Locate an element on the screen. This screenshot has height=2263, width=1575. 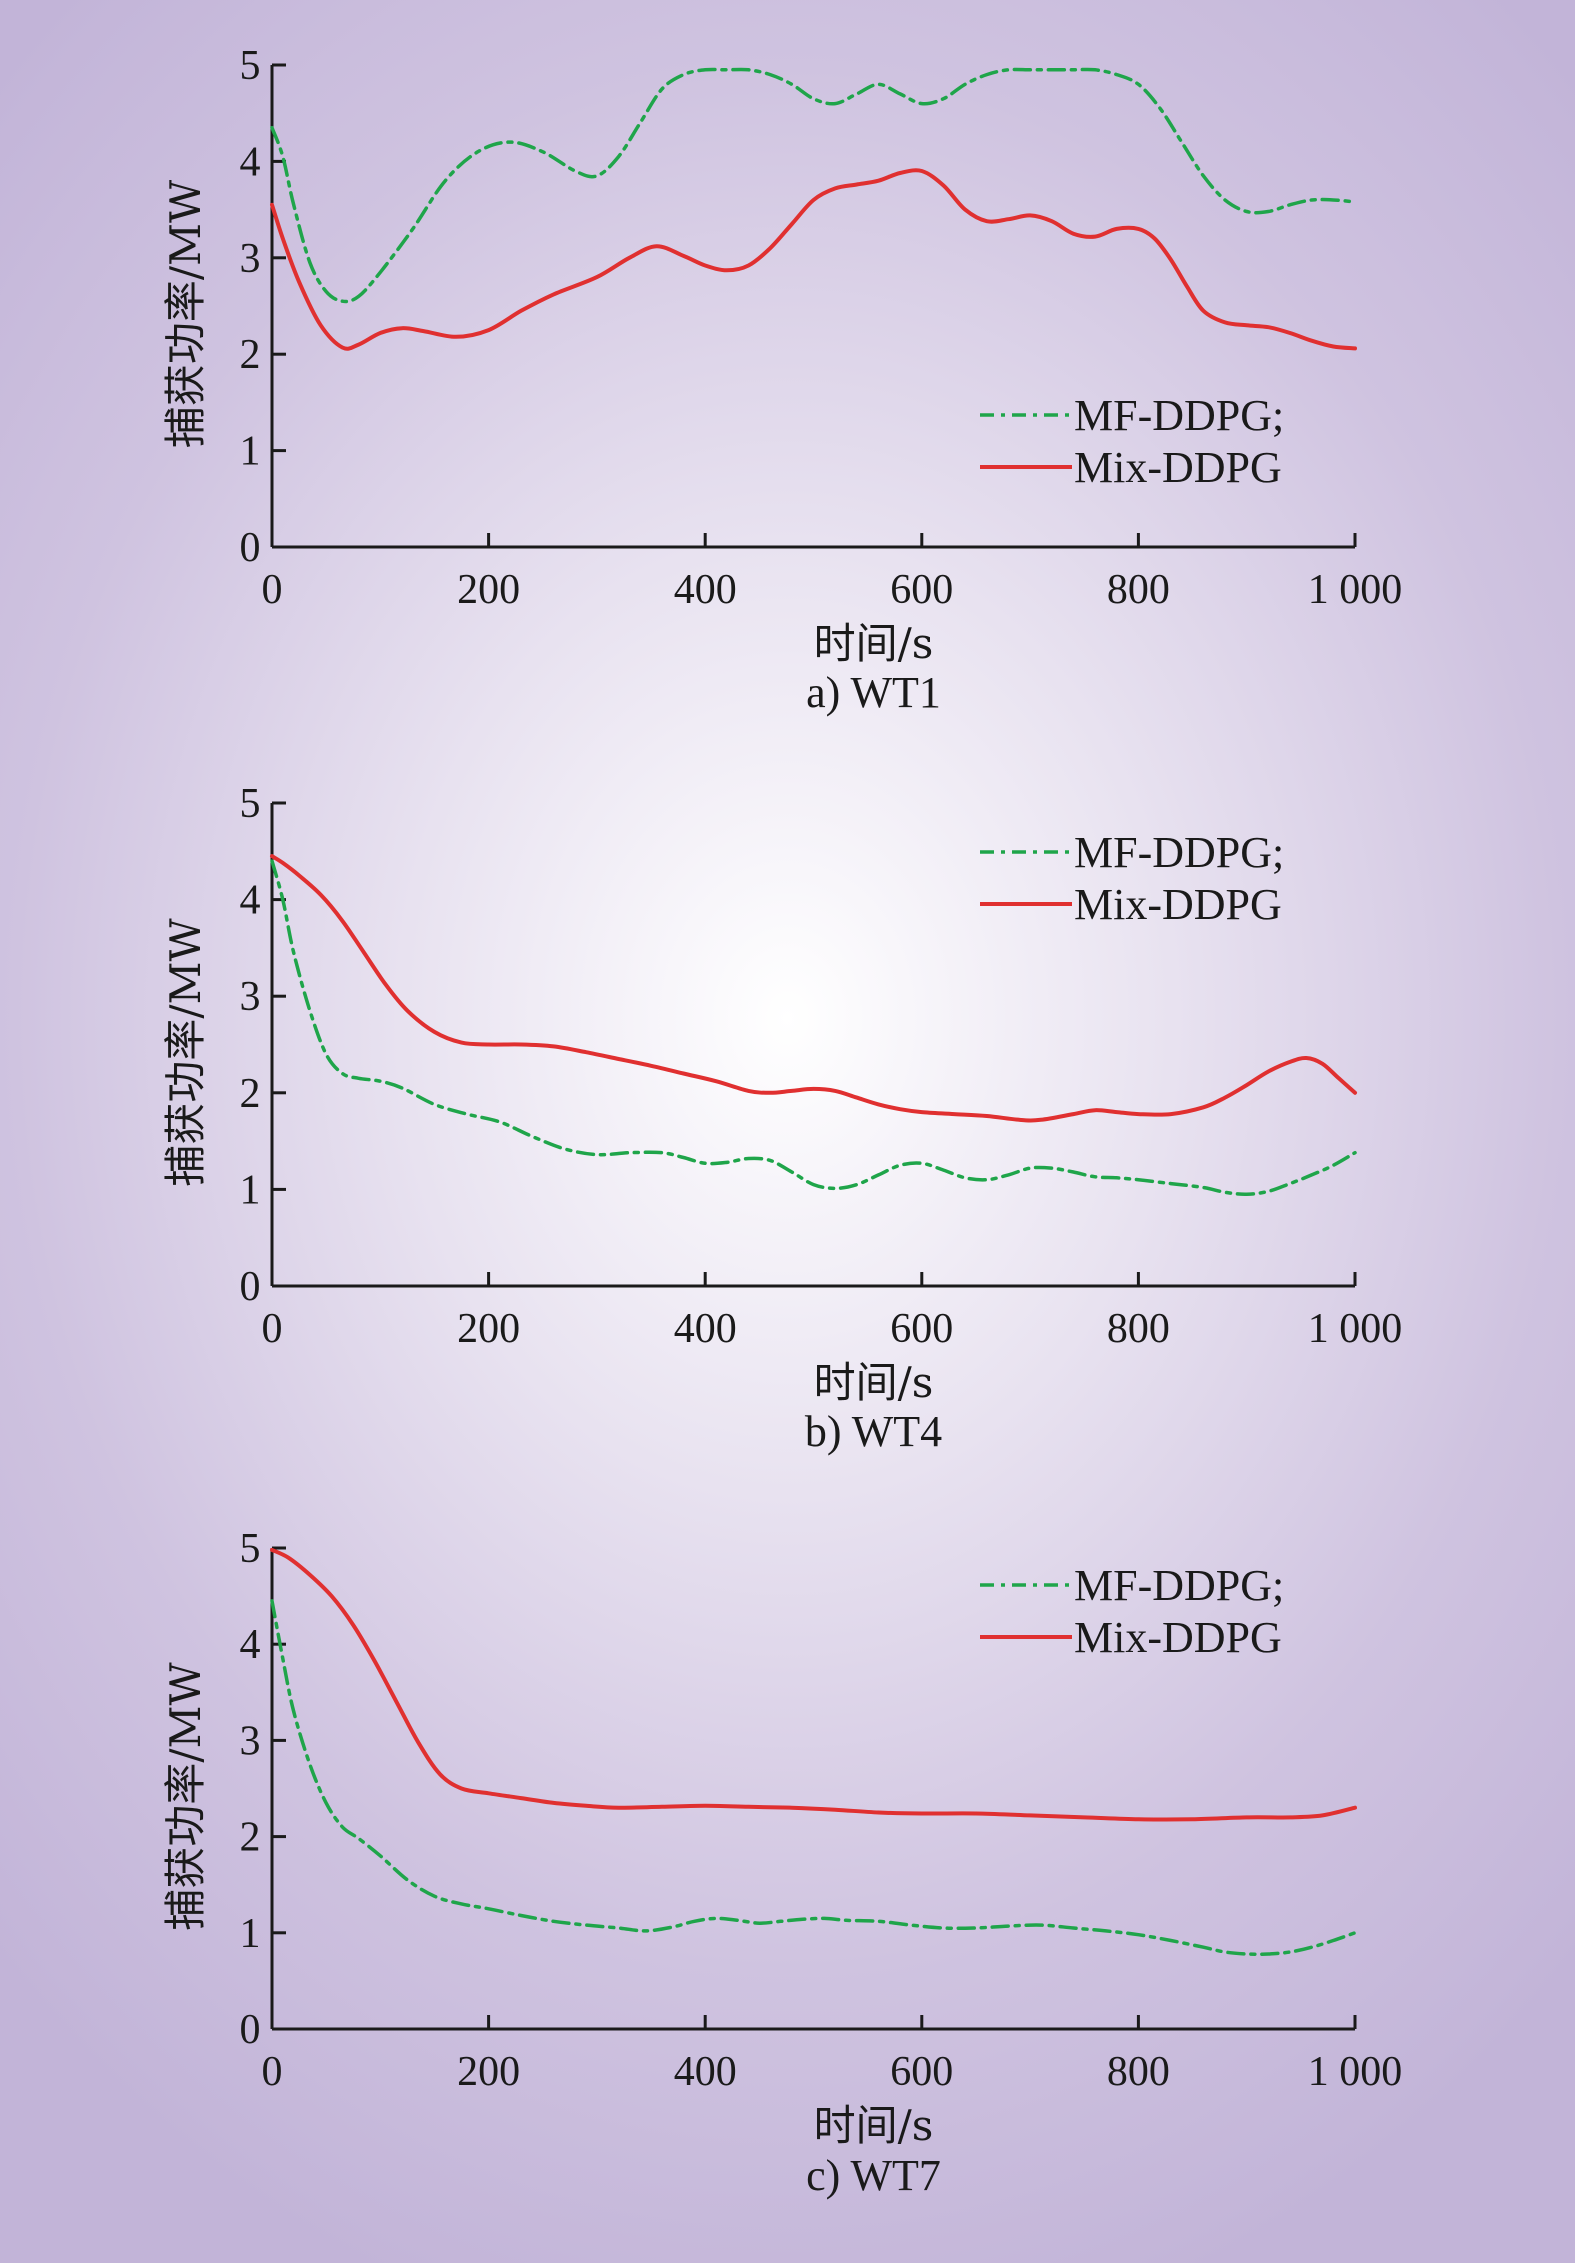
panel-caption: a) WT1 is located at coordinates (873, 692).